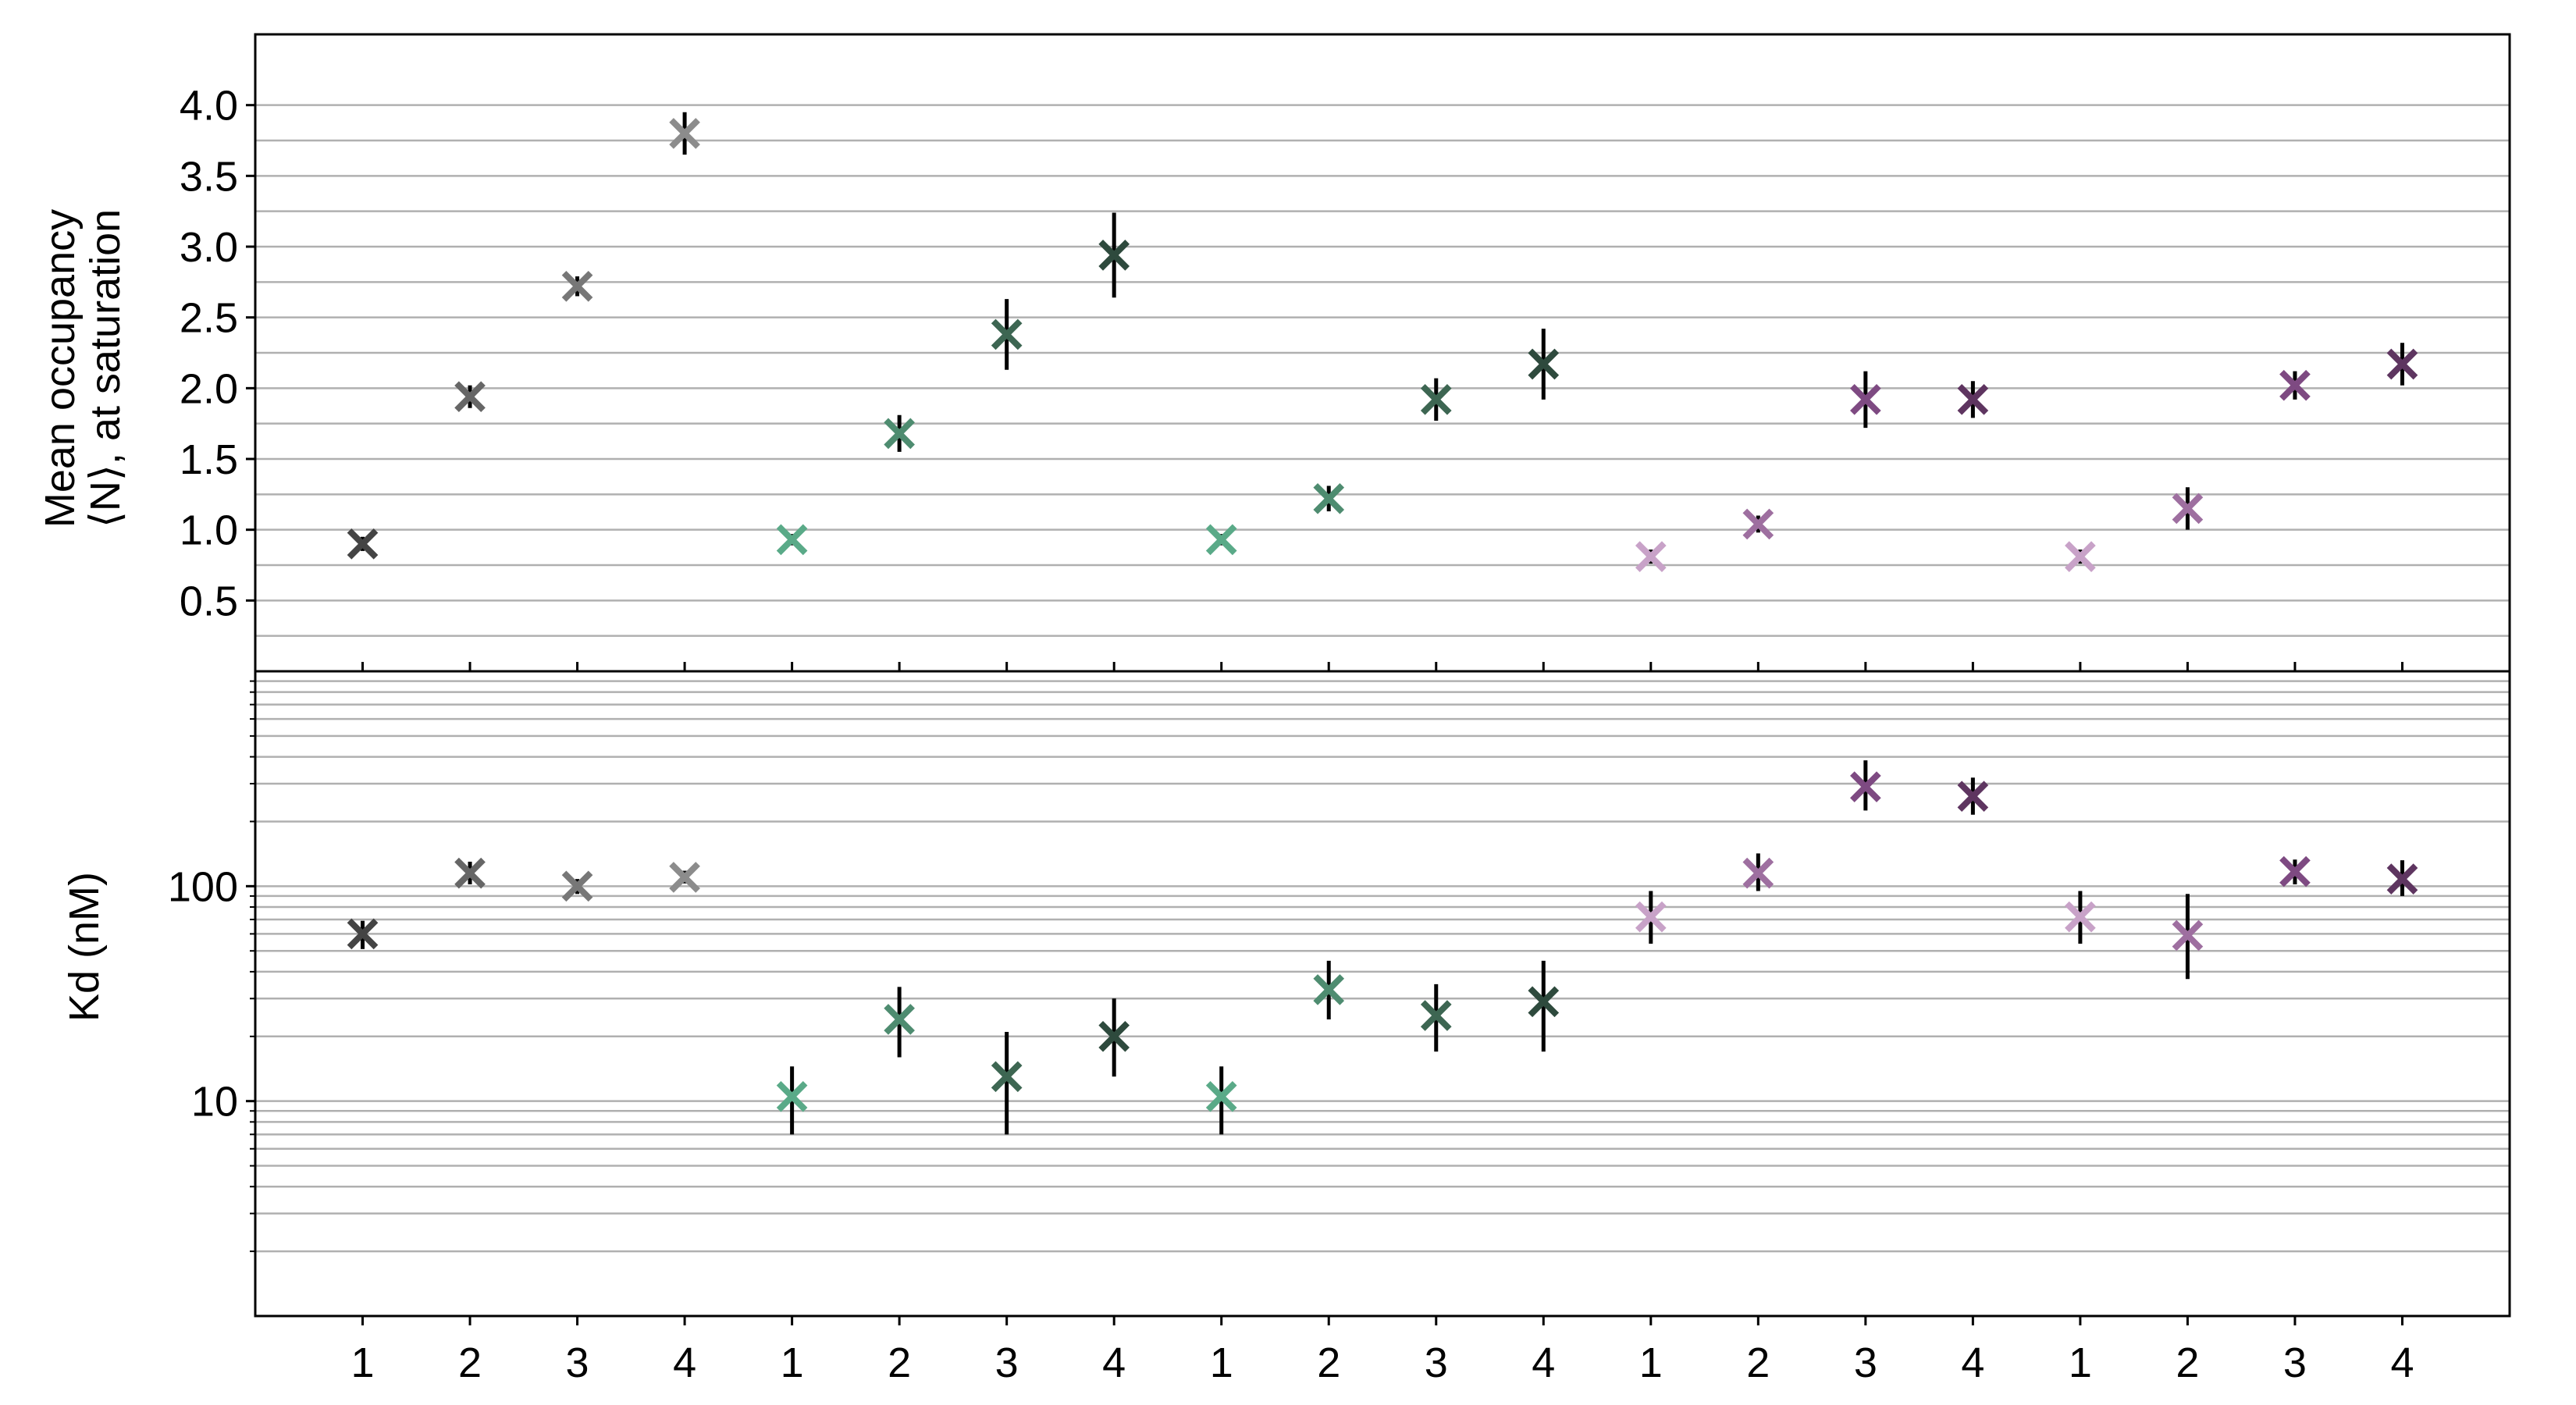 This screenshot has width=2576, height=1405. I want to click on bottom-y-tick-label: 10, so click(215, 1102).